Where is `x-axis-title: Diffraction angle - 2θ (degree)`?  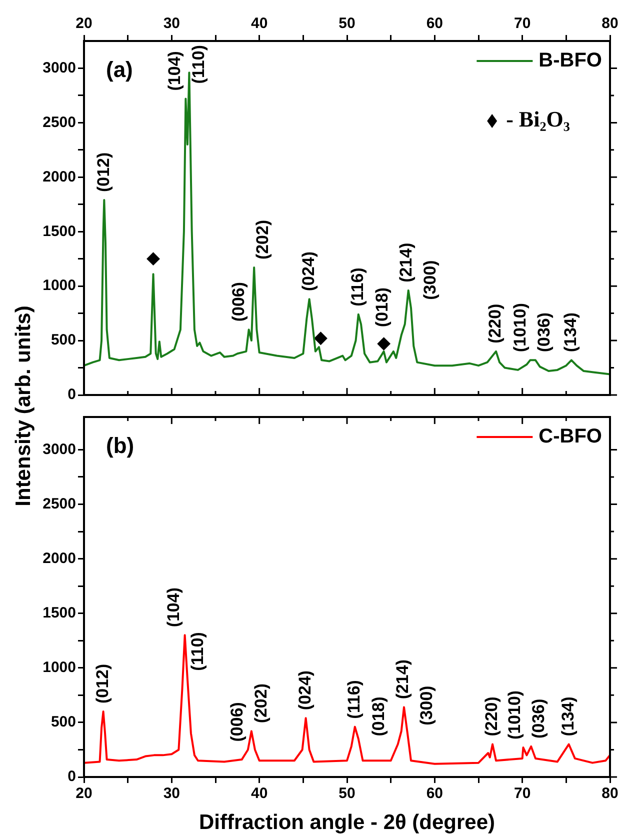
x-axis-title: Diffraction angle - 2θ (degree) is located at coordinates (347, 822).